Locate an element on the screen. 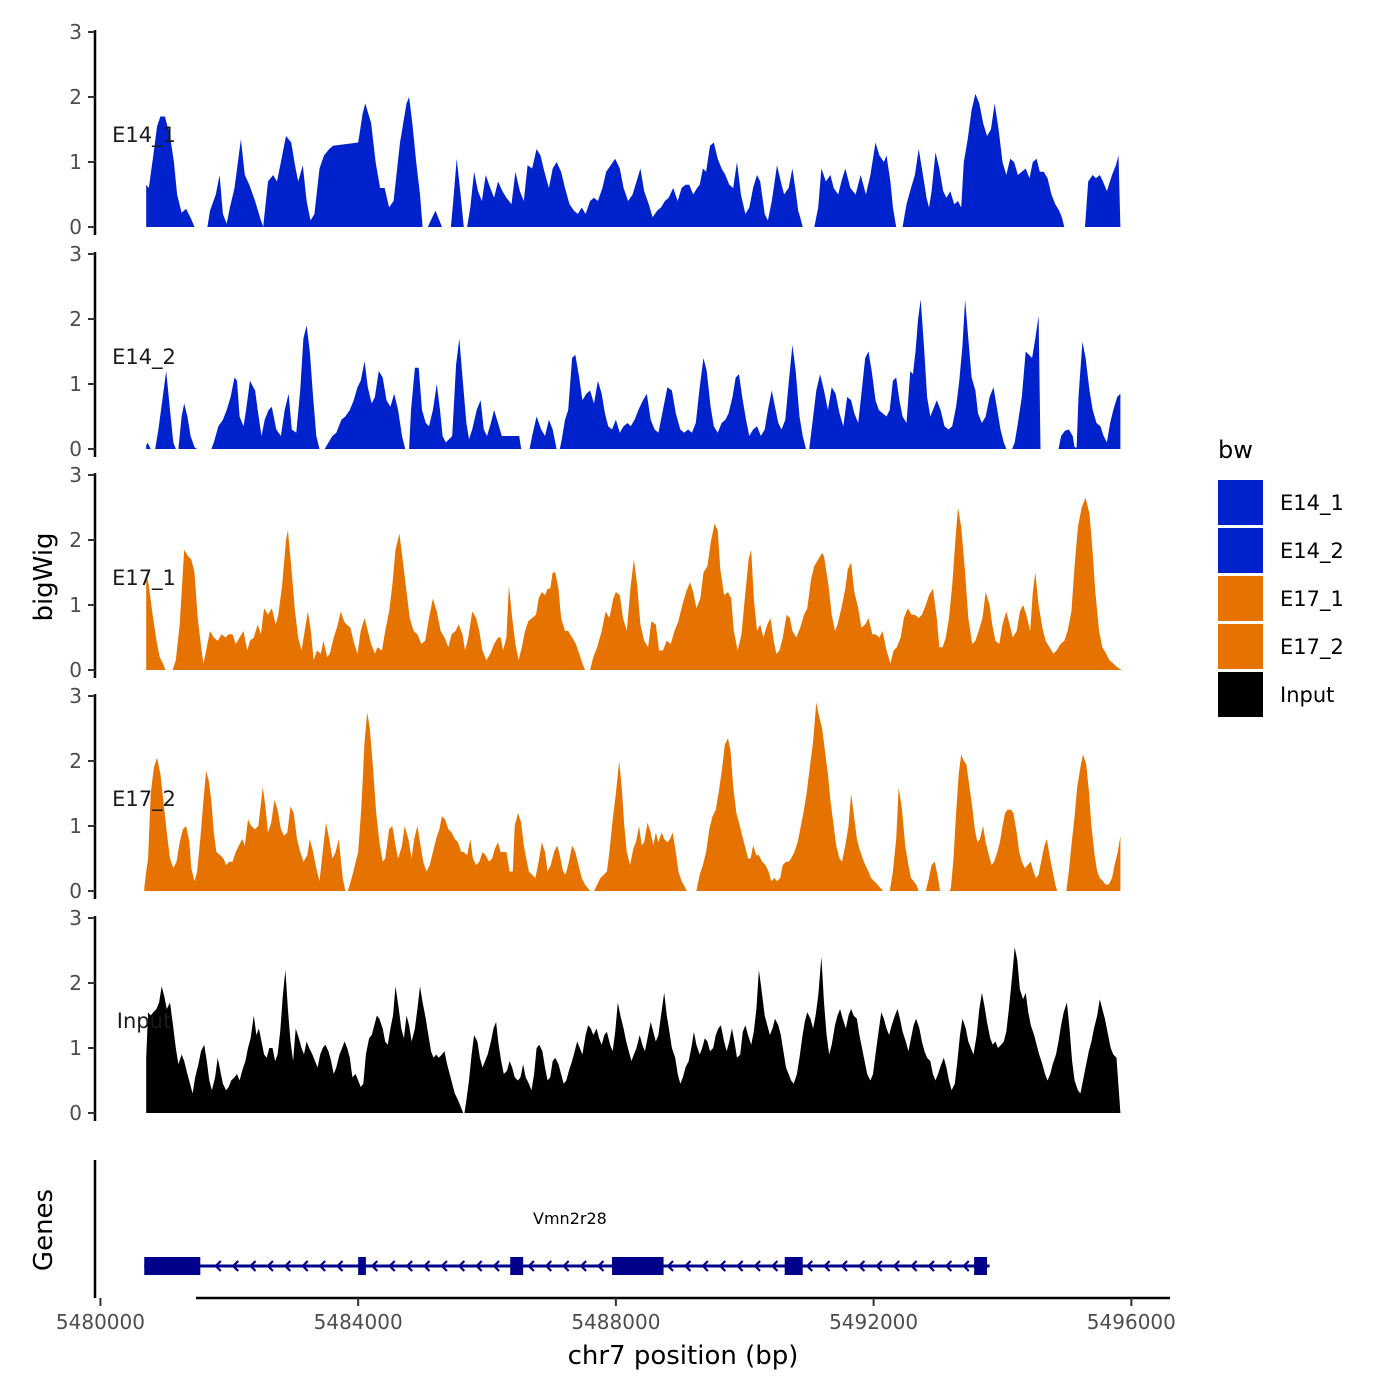  legend-item-e17-1: E17_1 is located at coordinates (1281, 598).